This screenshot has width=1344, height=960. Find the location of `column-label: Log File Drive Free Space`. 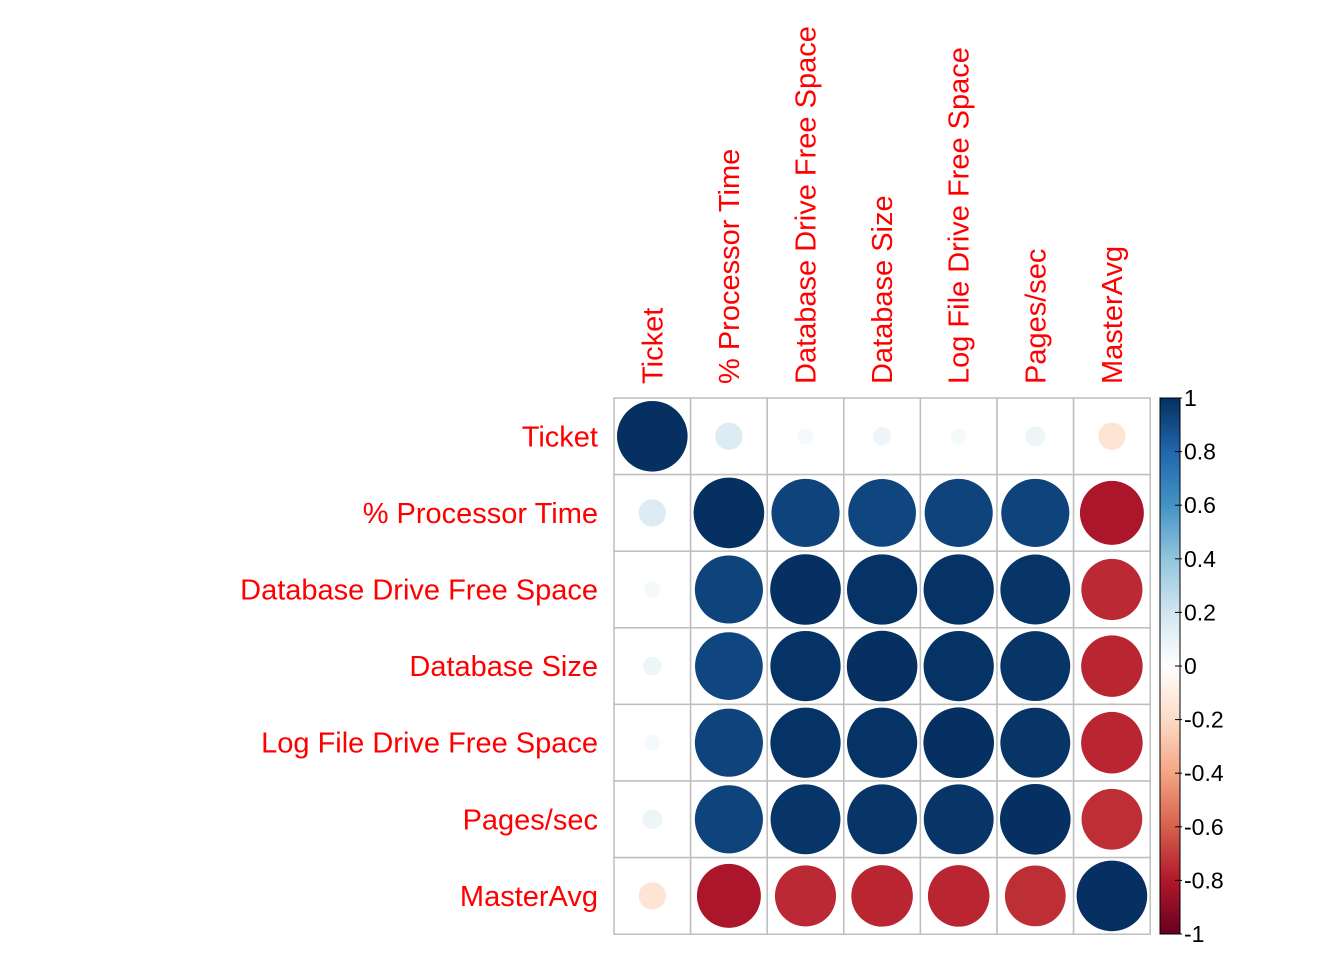

column-label: Log File Drive Free Space is located at coordinates (960, 215).